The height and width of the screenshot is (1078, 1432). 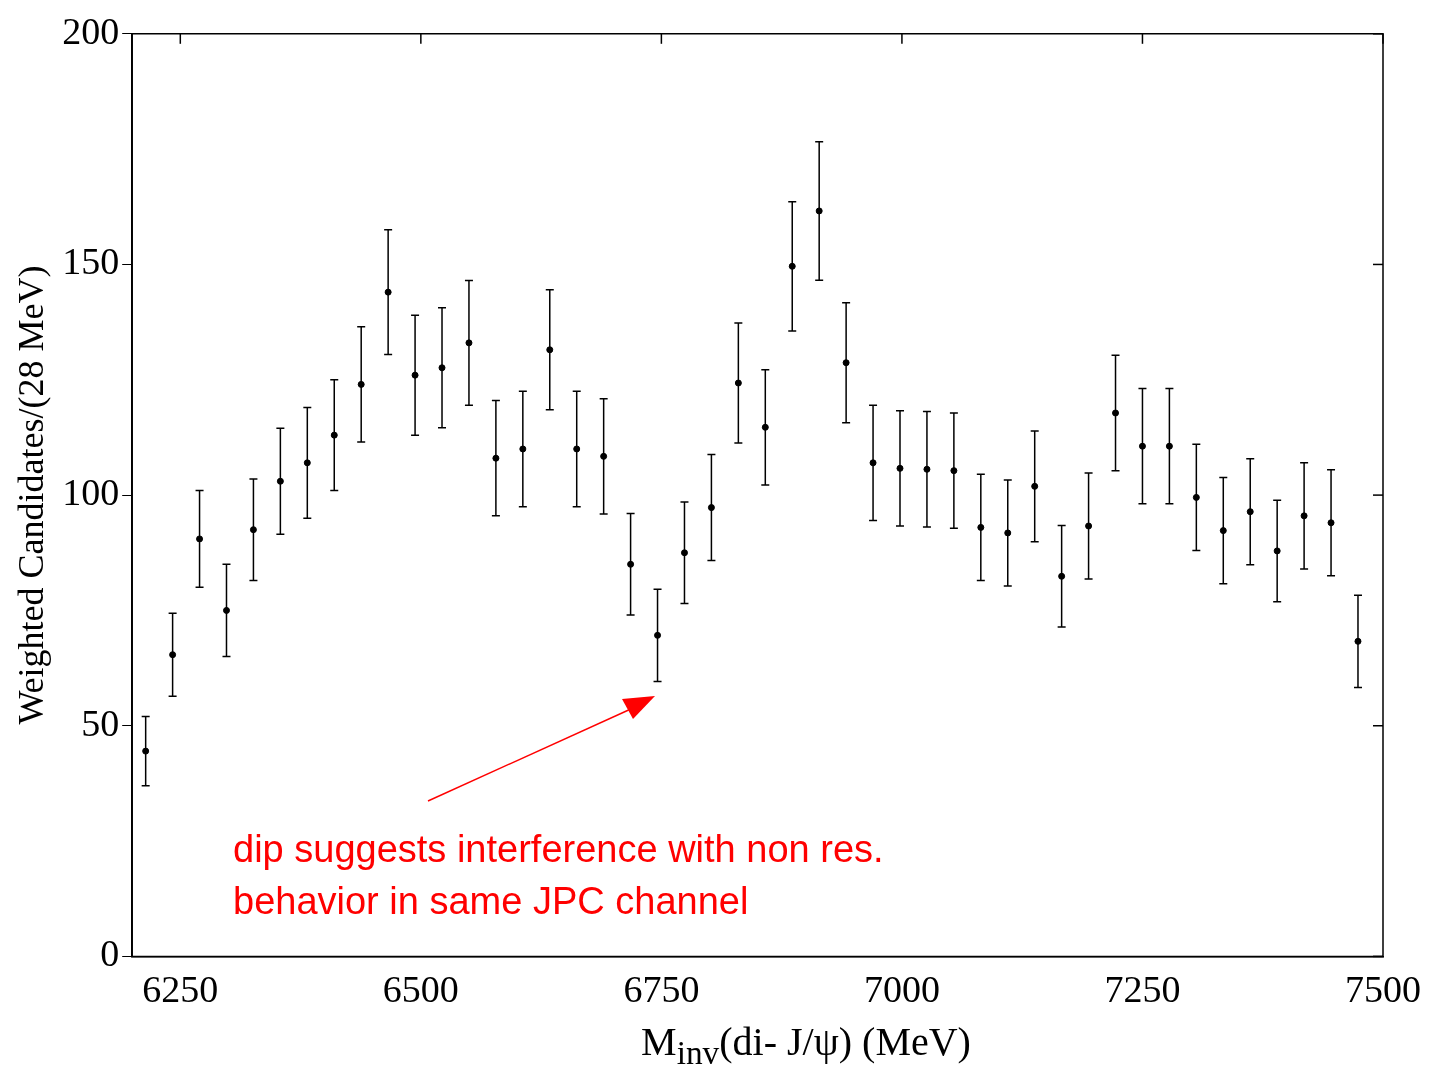 What do you see at coordinates (91, 492) in the screenshot?
I see `y-tick-label: 100` at bounding box center [91, 492].